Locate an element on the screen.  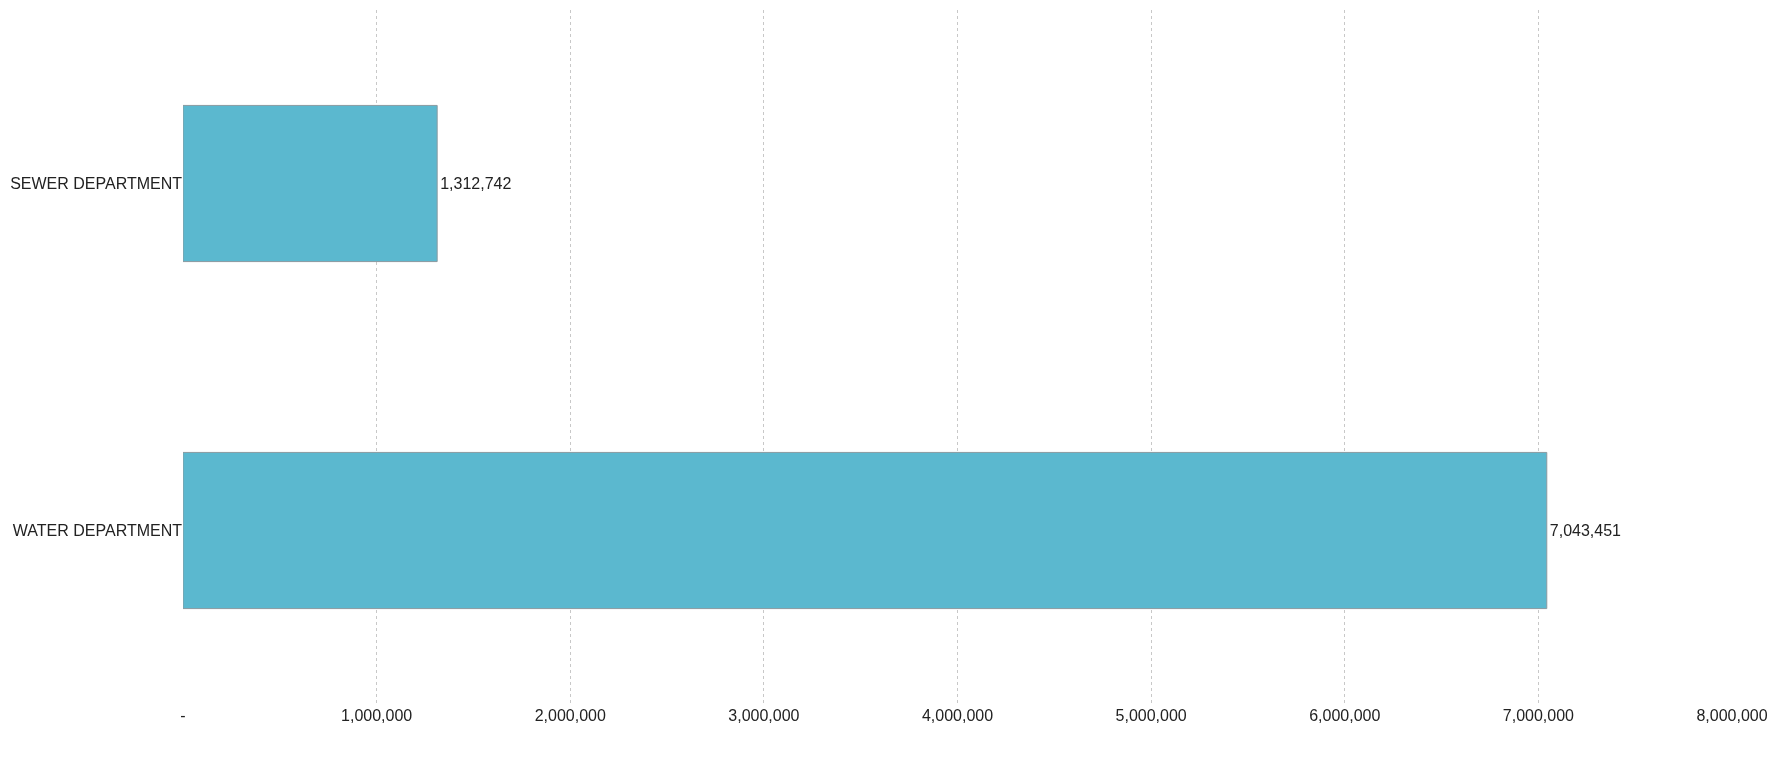
x-tick-label: 2,000,000 is located at coordinates (570, 715).